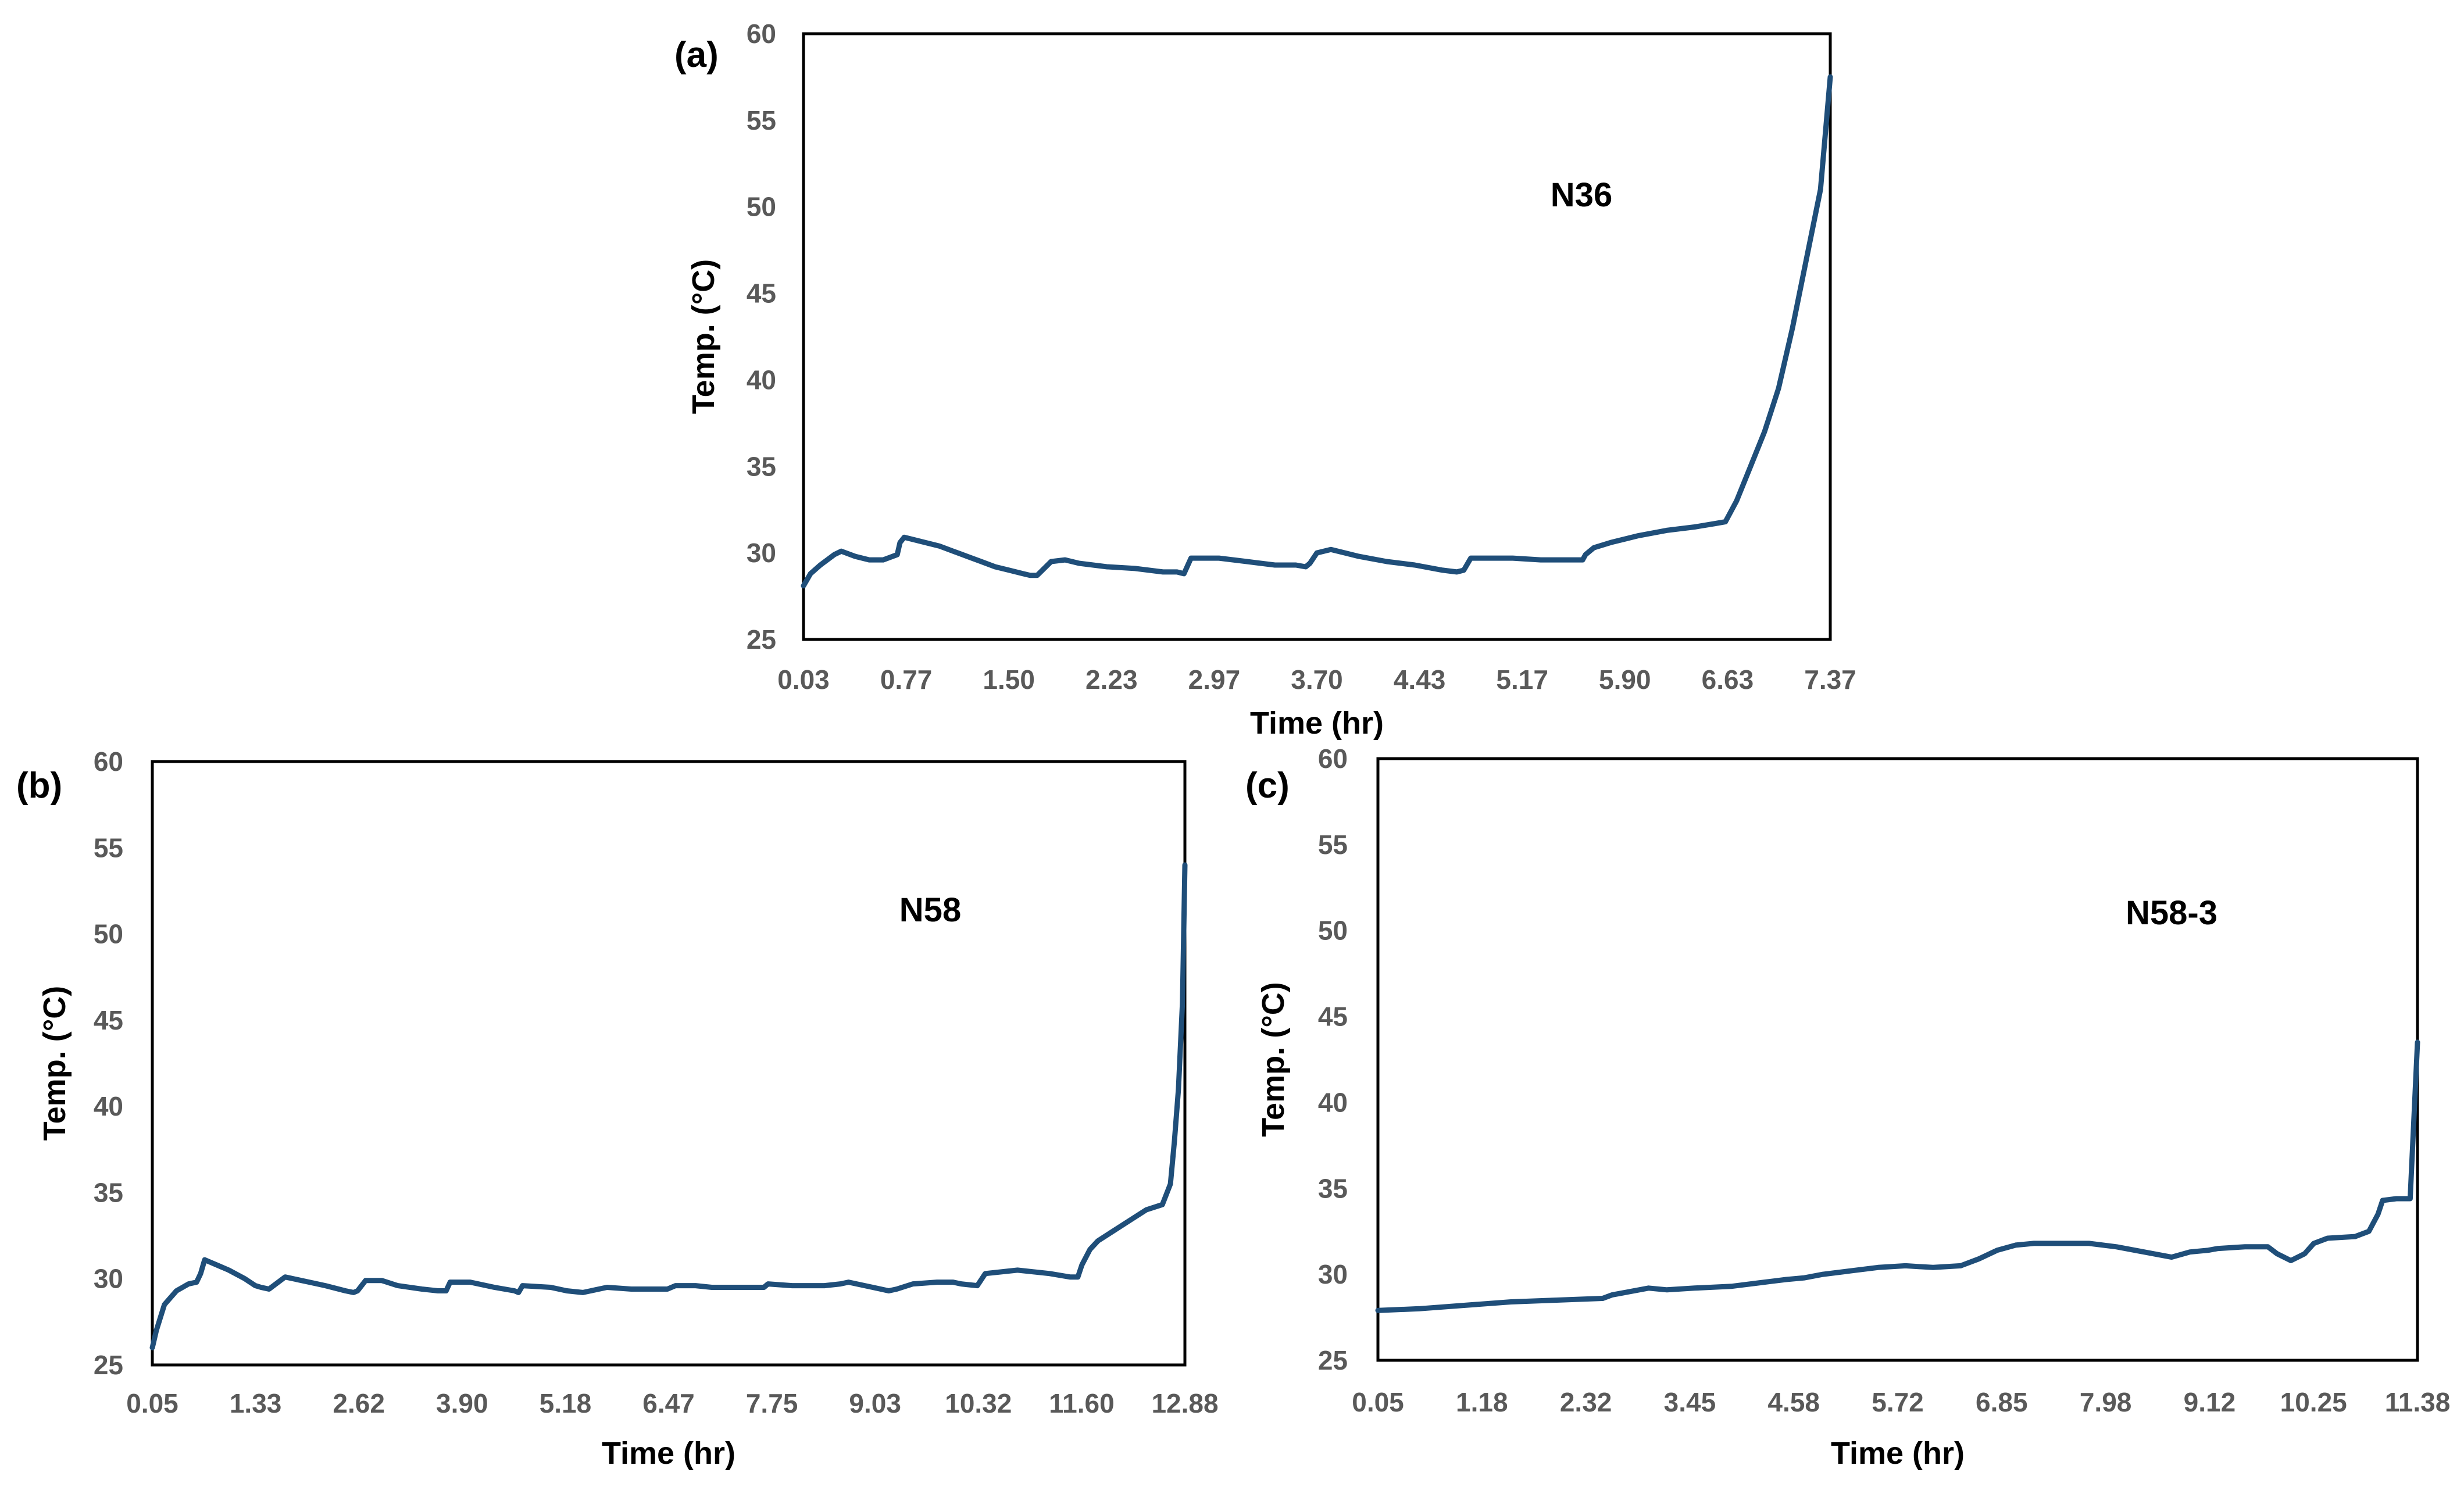 Image resolution: width=2464 pixels, height=1494 pixels. I want to click on chart0-y-tick-label: 25, so click(761, 639).